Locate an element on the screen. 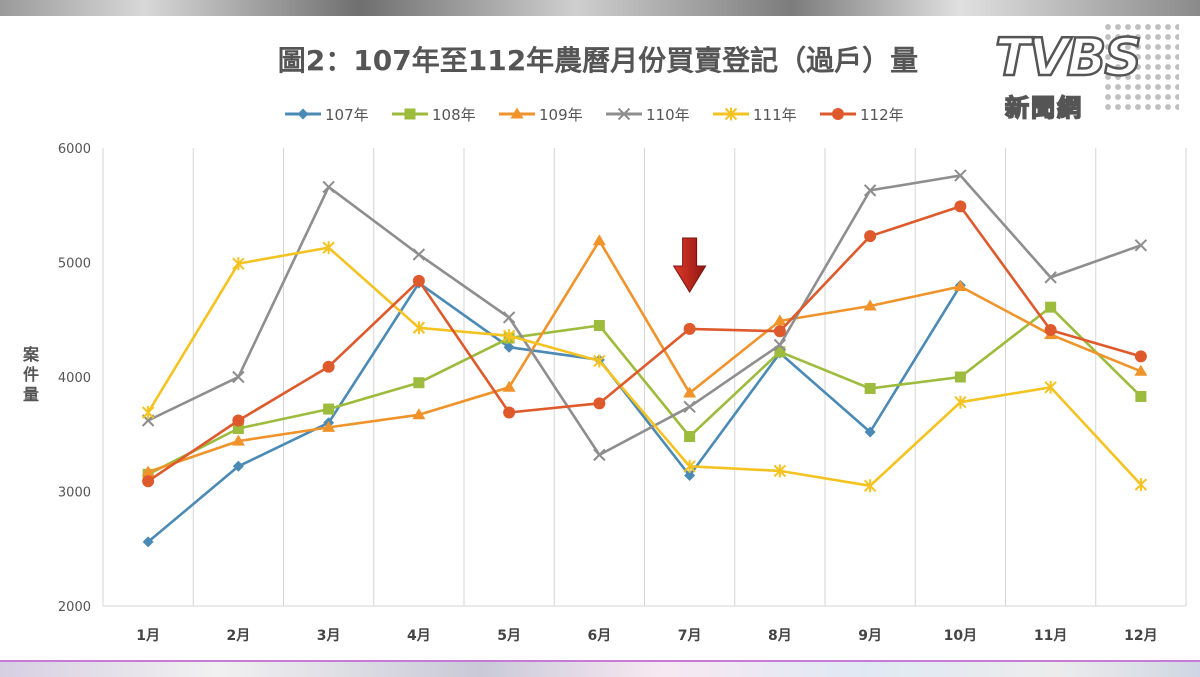 Image resolution: width=1200 pixels, height=677 pixels. legend-item: 111年 is located at coordinates (755, 115).